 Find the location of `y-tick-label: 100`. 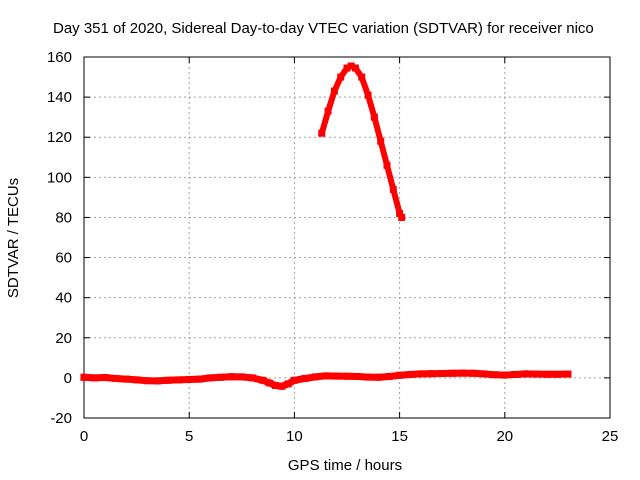

y-tick-label: 100 is located at coordinates (59, 177).